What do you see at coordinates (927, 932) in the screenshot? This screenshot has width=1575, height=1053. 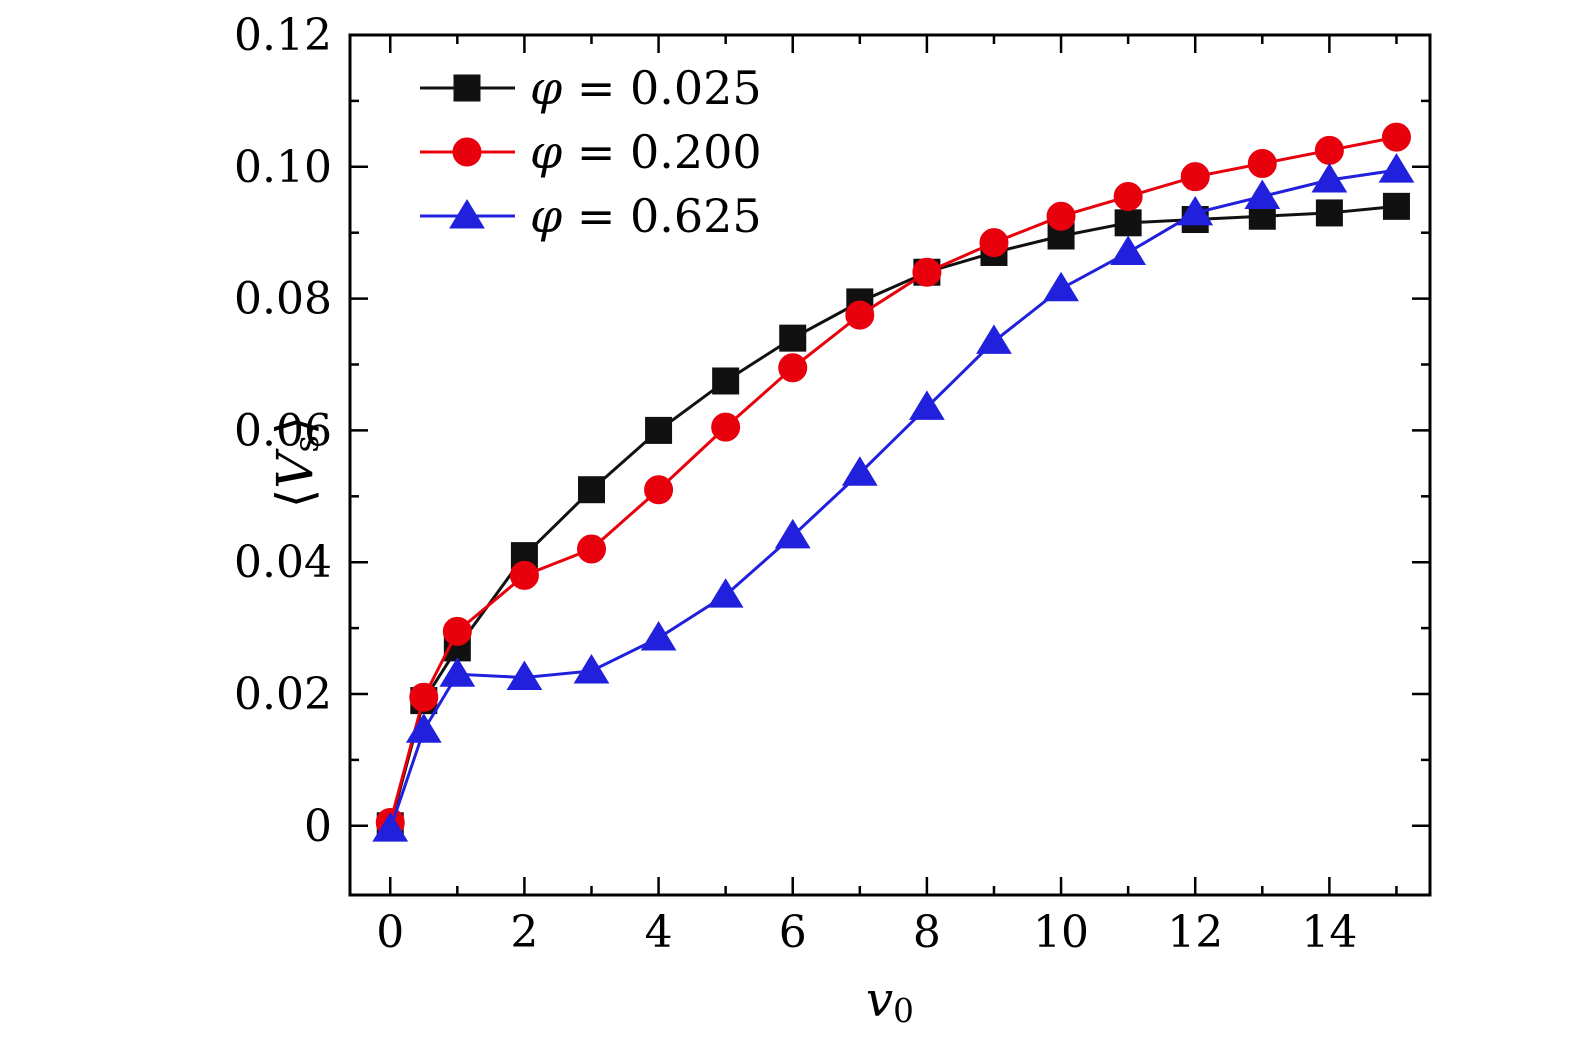 I see `x-tick-label: 8` at bounding box center [927, 932].